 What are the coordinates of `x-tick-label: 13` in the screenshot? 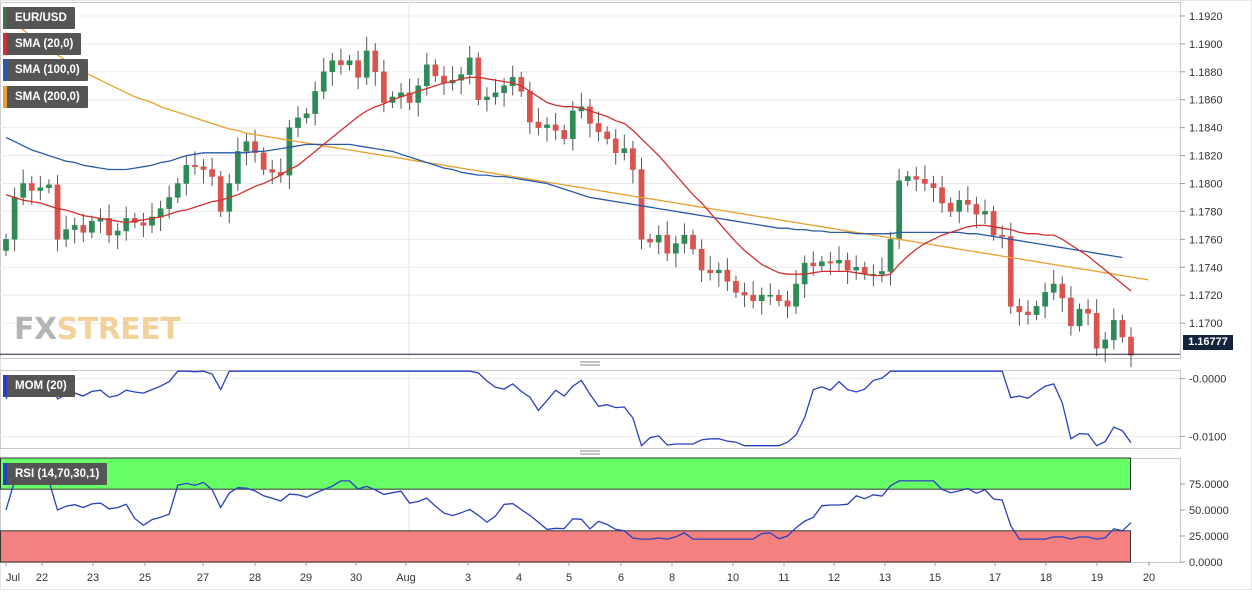 It's located at (885, 578).